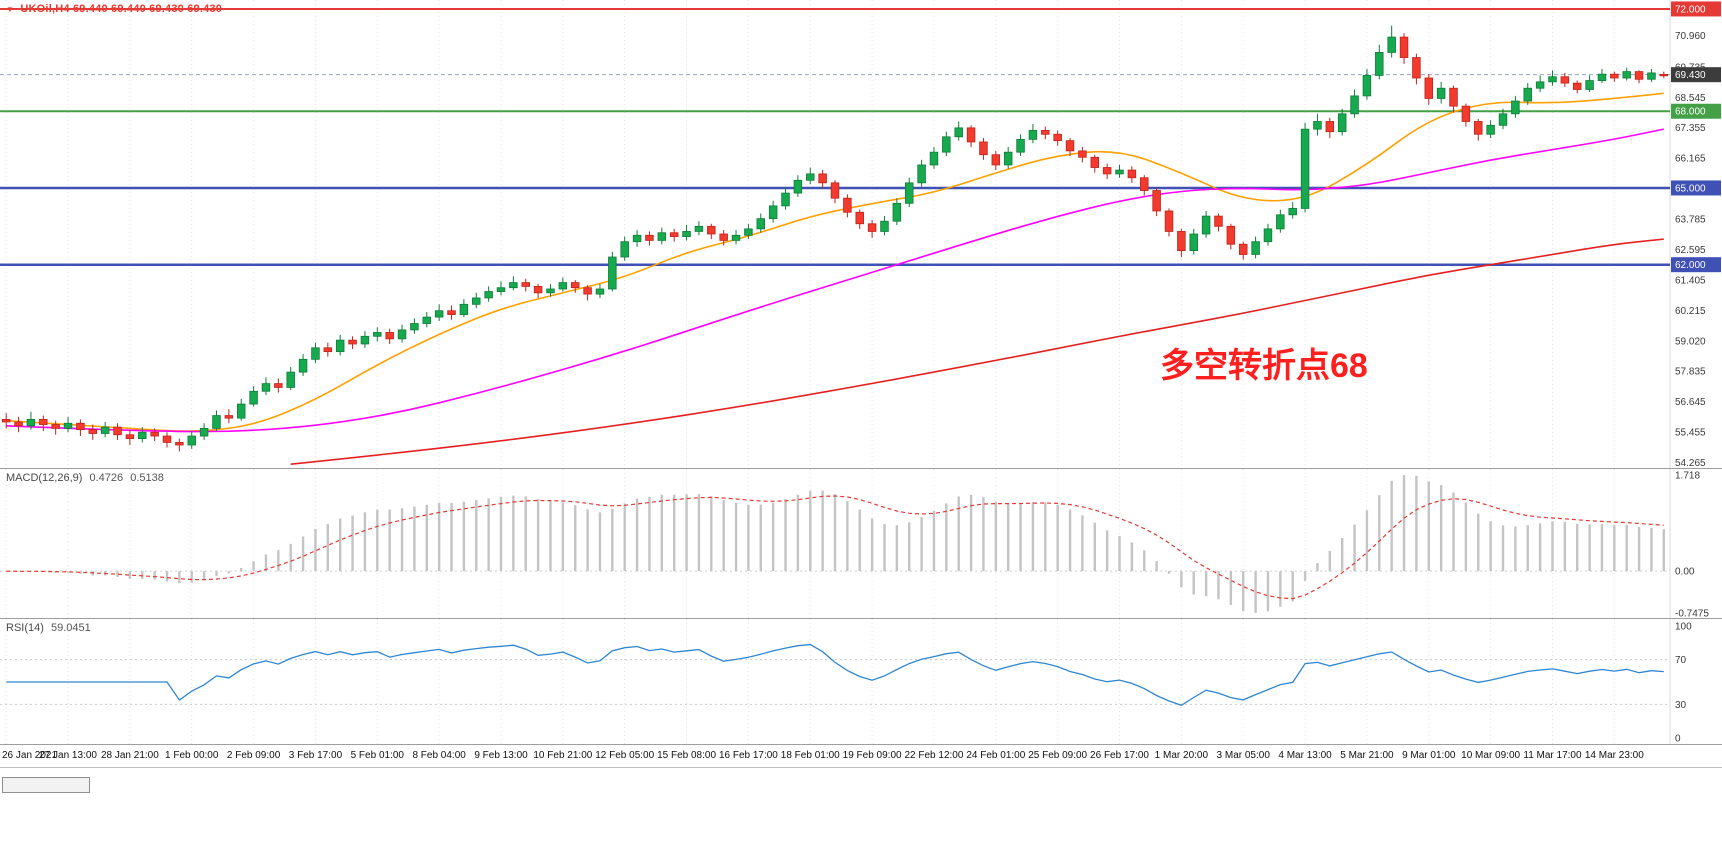  I want to click on svg-text: 66.165, so click(1690, 159).